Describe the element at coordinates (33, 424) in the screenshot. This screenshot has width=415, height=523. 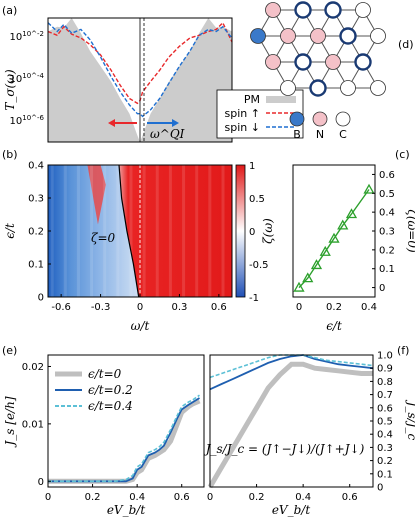
I see `ytick: 0.01` at that location.